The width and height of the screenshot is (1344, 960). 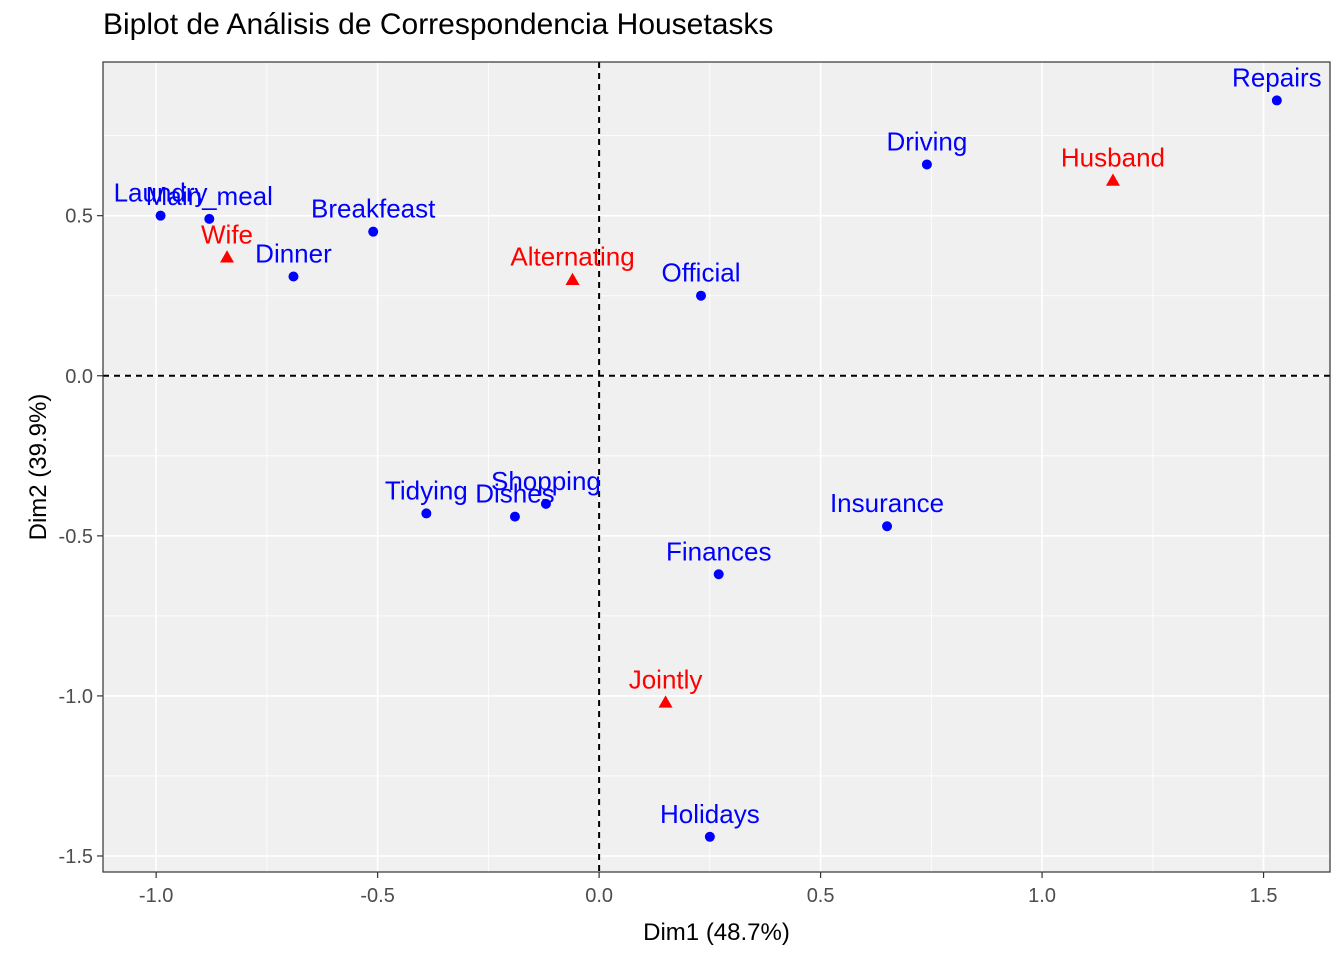 I want to click on label-breakfeast: Breakfeast, so click(x=373, y=209).